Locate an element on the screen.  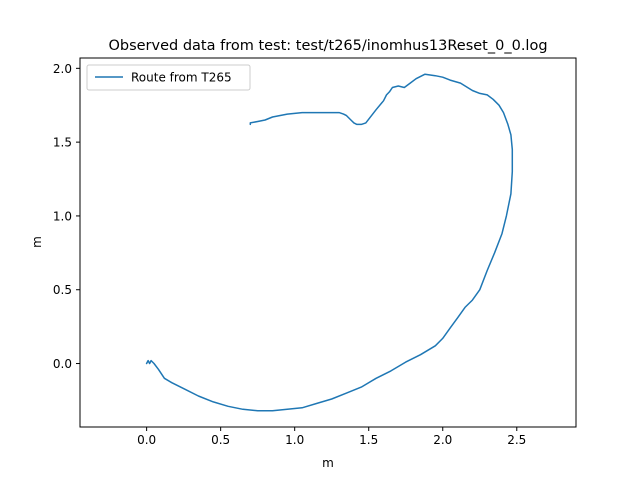
y-axis-label: m is located at coordinates (37, 242).